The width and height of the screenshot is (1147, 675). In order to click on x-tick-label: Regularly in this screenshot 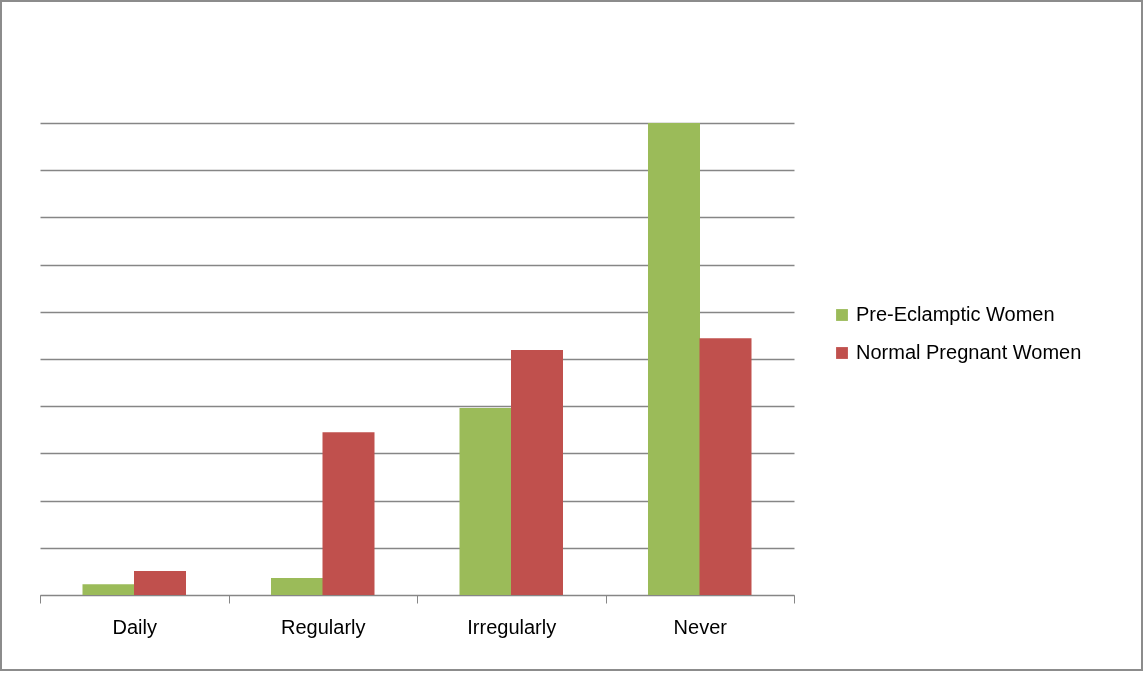, I will do `click(323, 626)`.